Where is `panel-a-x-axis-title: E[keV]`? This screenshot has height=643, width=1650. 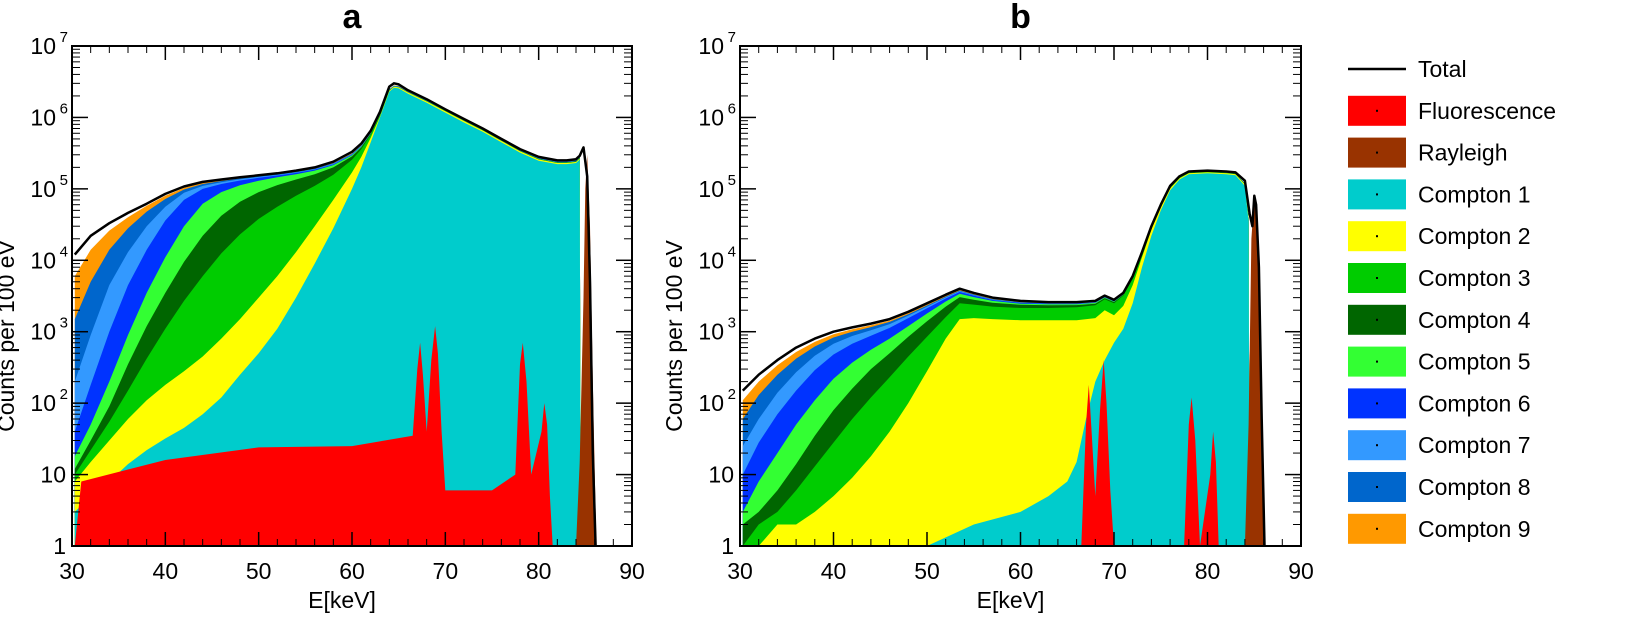 panel-a-x-axis-title: E[keV] is located at coordinates (342, 600).